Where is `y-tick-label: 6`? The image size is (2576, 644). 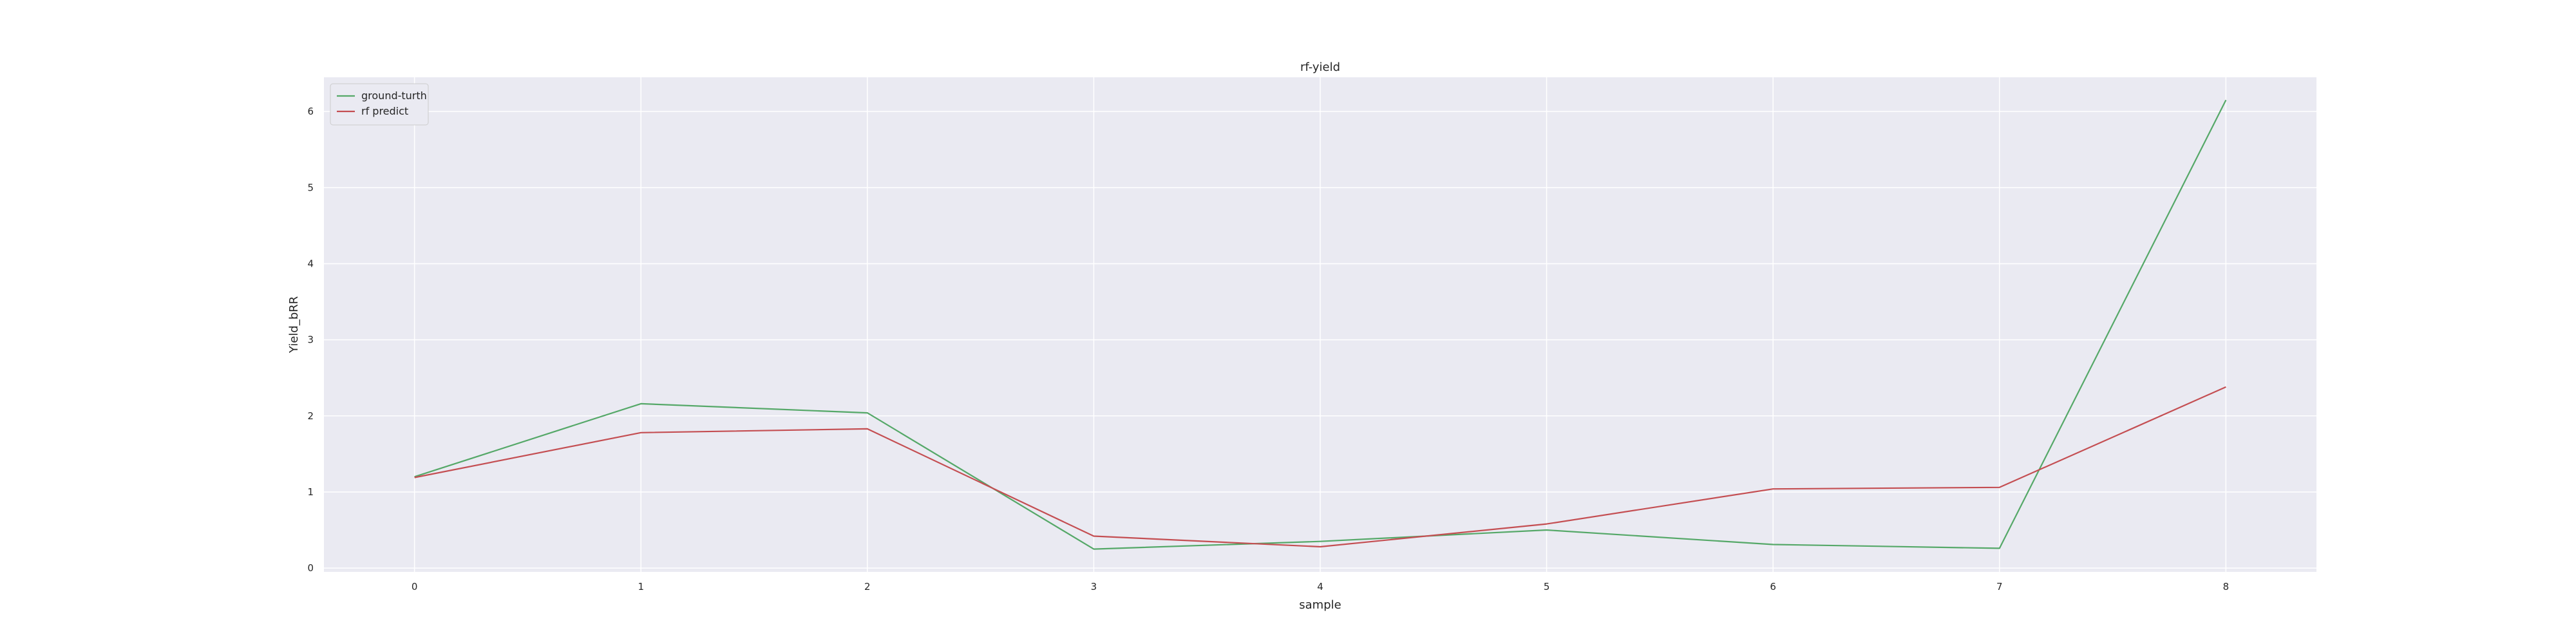
y-tick-label: 6 is located at coordinates (310, 112).